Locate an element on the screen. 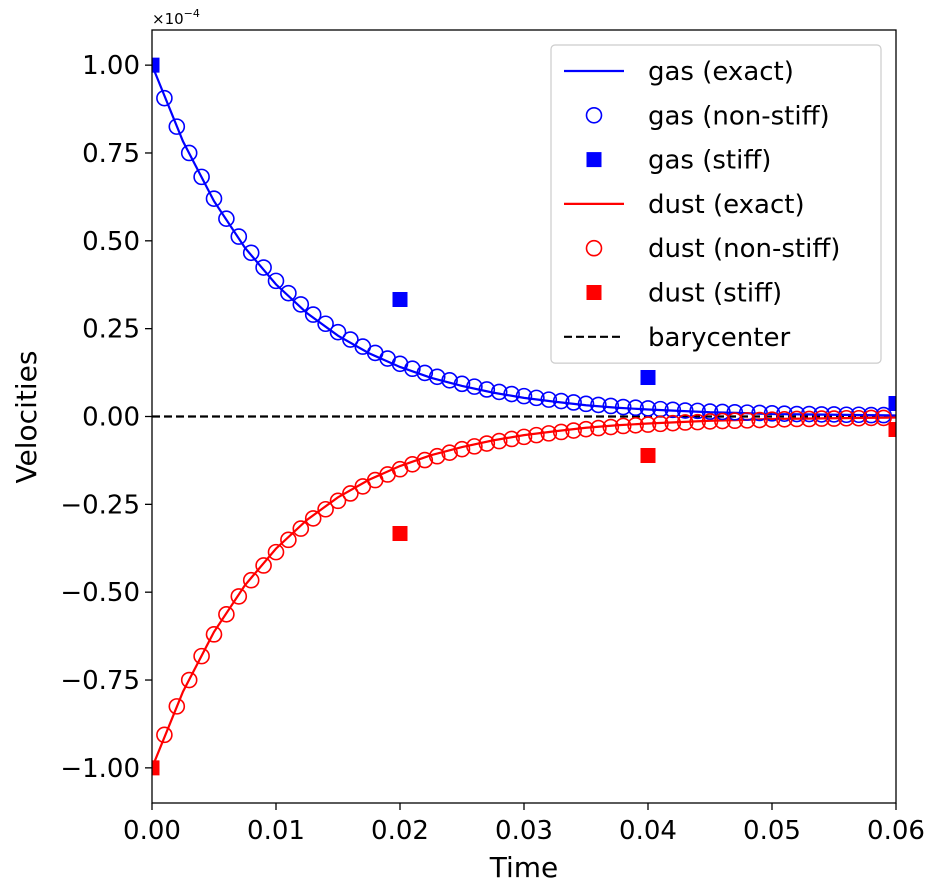 The image size is (942, 895). legend-gas-non-stiff-handle is located at coordinates (594, 115).